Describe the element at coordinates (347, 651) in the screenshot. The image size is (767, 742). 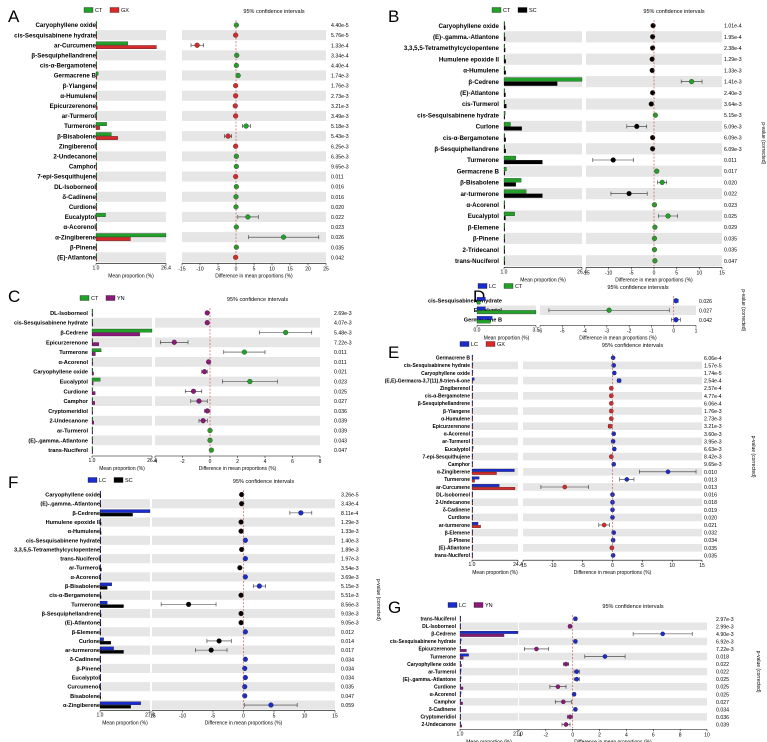
I see `p-value: 0.017` at that location.